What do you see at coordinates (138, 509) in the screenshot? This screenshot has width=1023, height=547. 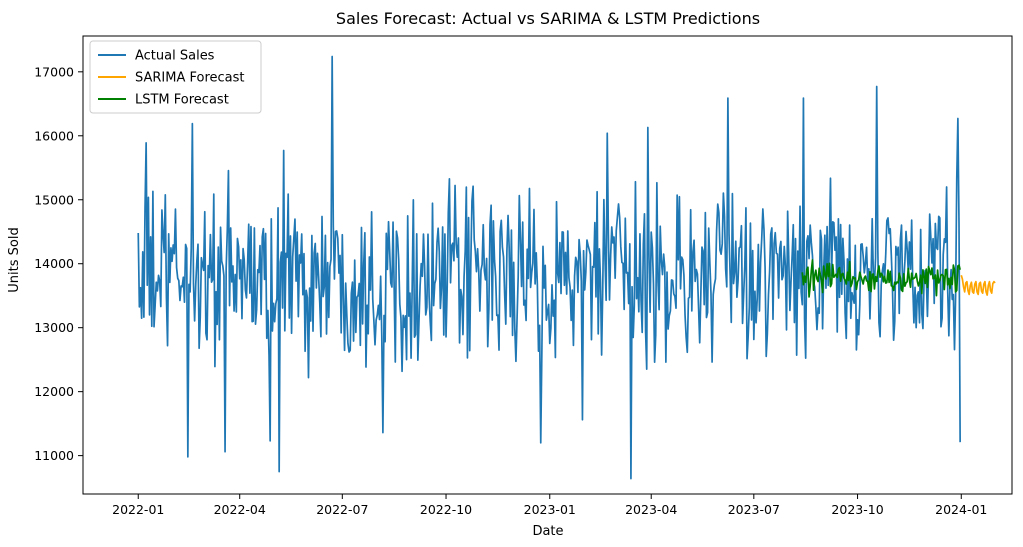 I see `x-tick-label: 2022-01` at bounding box center [138, 509].